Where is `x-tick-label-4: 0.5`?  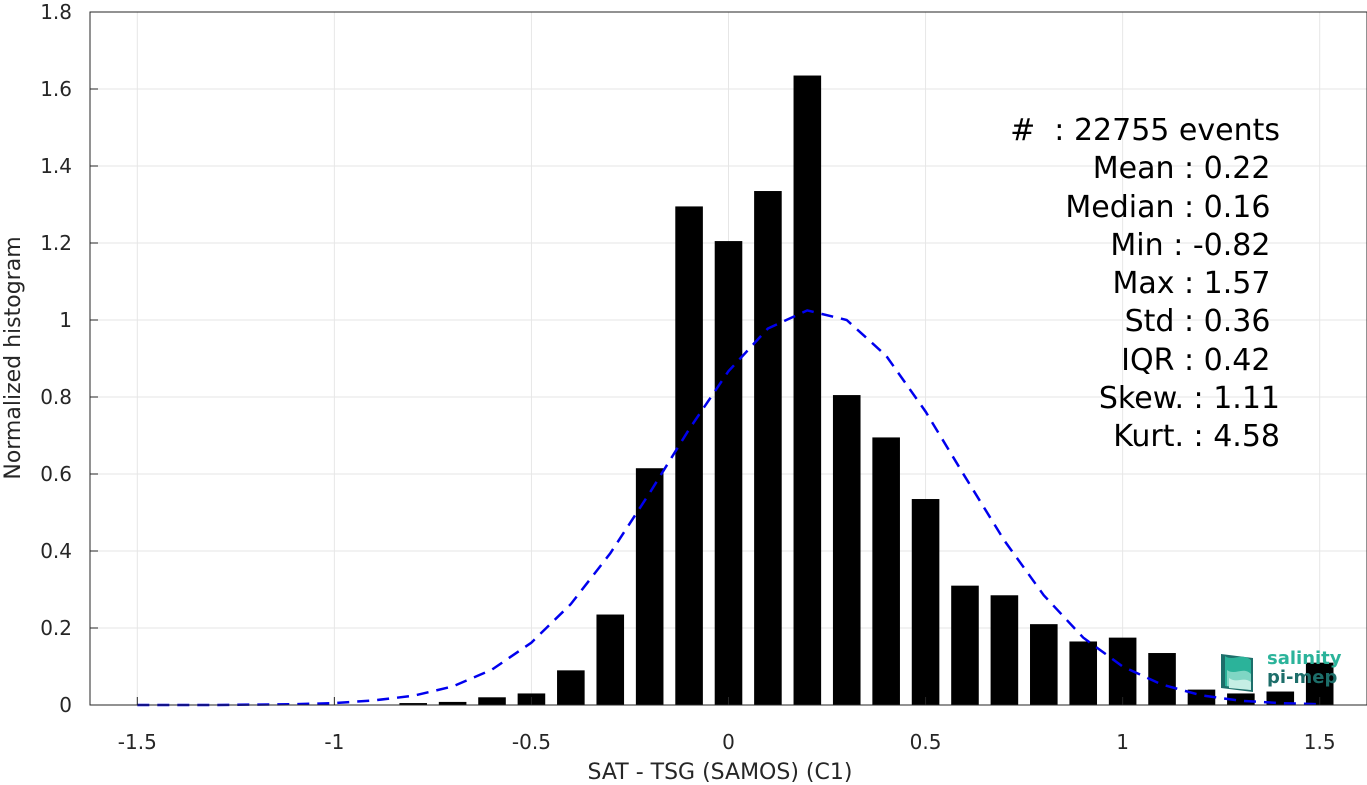 x-tick-label-4: 0.5 is located at coordinates (926, 742).